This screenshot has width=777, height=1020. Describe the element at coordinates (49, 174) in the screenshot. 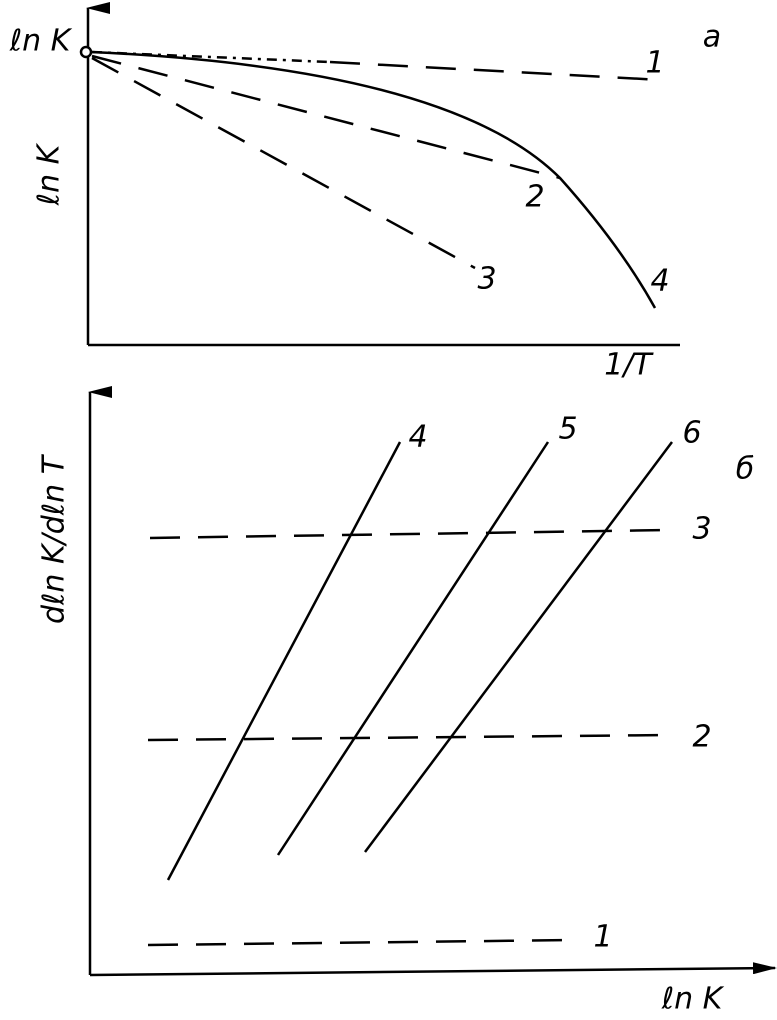

I see `y-axis-label: ℓn K` at that location.